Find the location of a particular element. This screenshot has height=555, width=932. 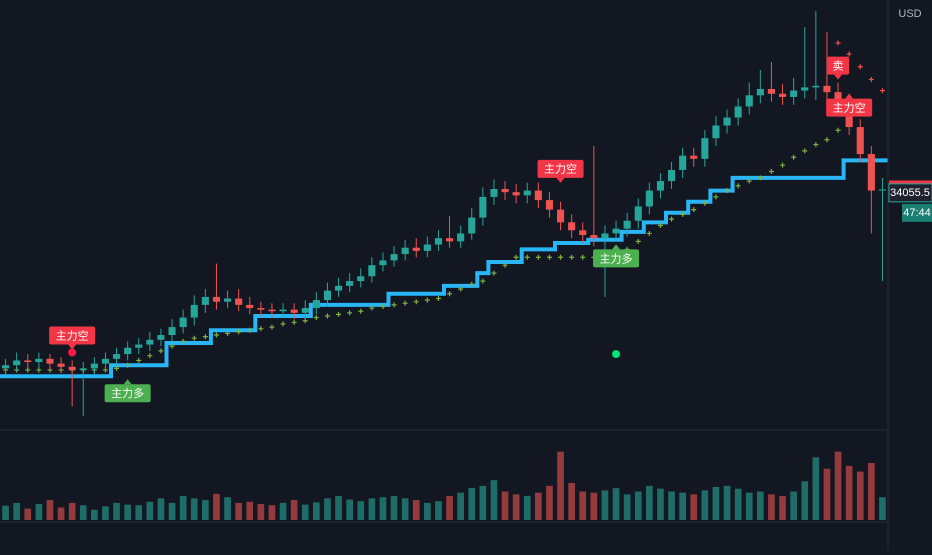

countdown-box is located at coordinates (917, 212).